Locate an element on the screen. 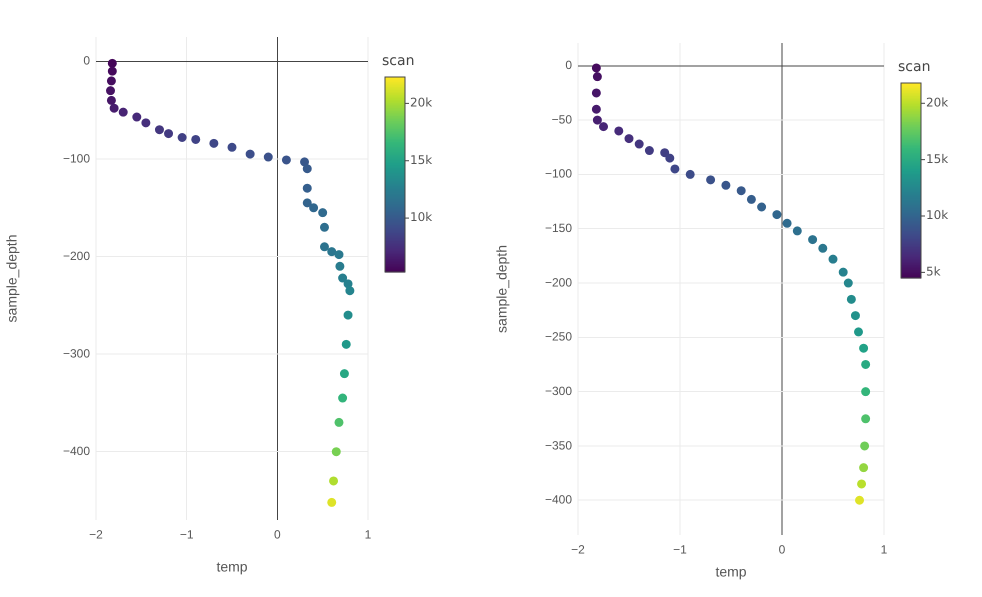  color-bar-label: 20k is located at coordinates (421, 103).